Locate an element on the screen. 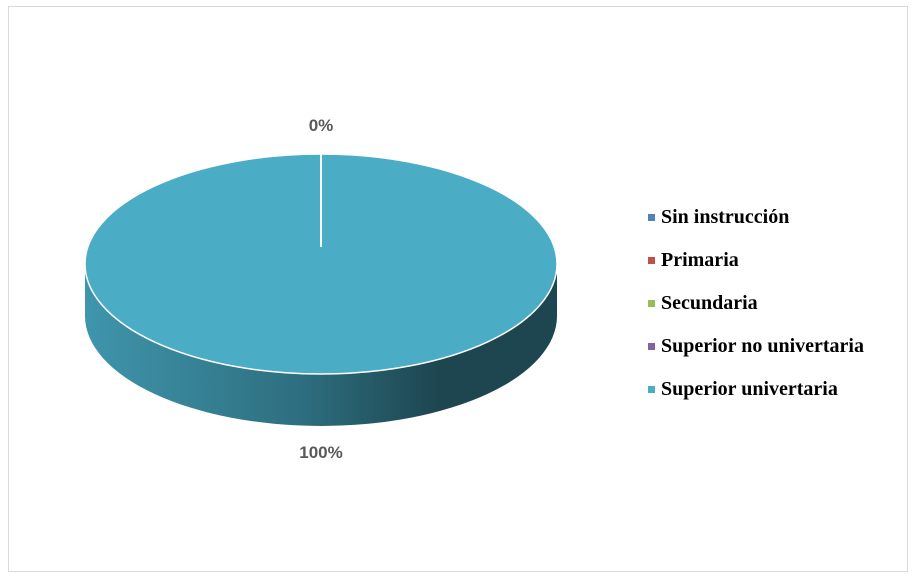 This screenshot has height=580, width=920. legend-item-sin-instruccion: Sin instrucción is located at coordinates (783, 217).